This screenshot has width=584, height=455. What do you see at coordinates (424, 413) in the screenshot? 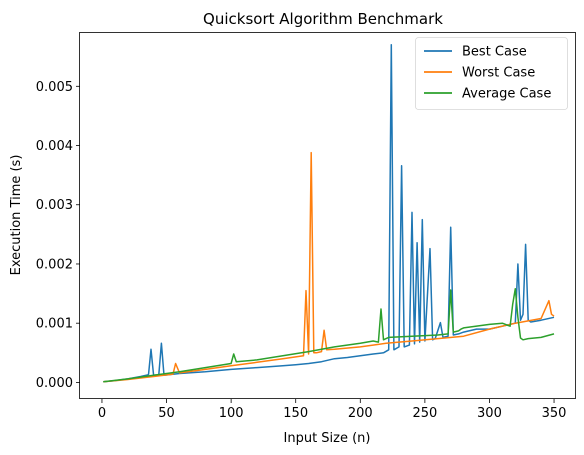
I see `x-tick-label: 250` at bounding box center [424, 413].